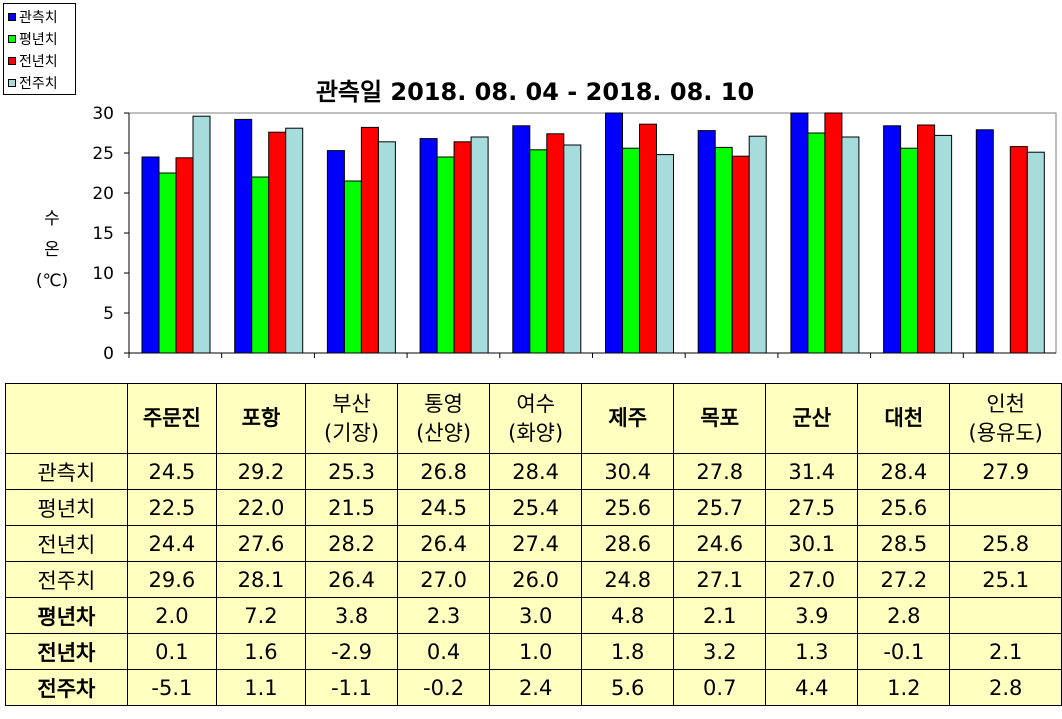 Image resolution: width=1062 pixels, height=719 pixels. I want to click on column-header-line: (용유도), so click(1005, 432).